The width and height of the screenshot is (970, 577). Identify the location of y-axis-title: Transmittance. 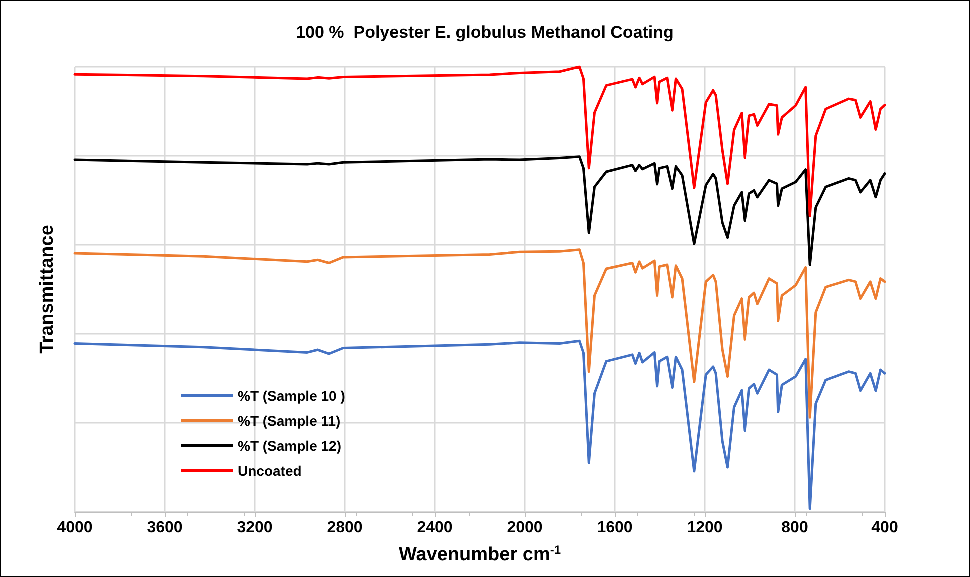
(47, 289).